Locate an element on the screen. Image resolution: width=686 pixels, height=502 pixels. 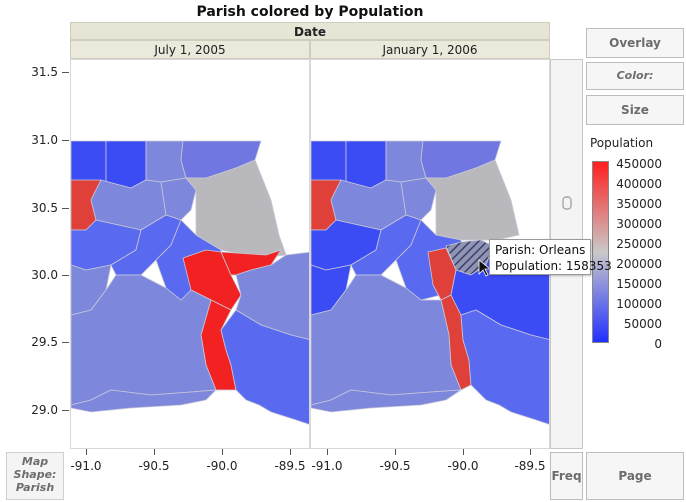
x-axis-area is located at coordinates (275, 475).